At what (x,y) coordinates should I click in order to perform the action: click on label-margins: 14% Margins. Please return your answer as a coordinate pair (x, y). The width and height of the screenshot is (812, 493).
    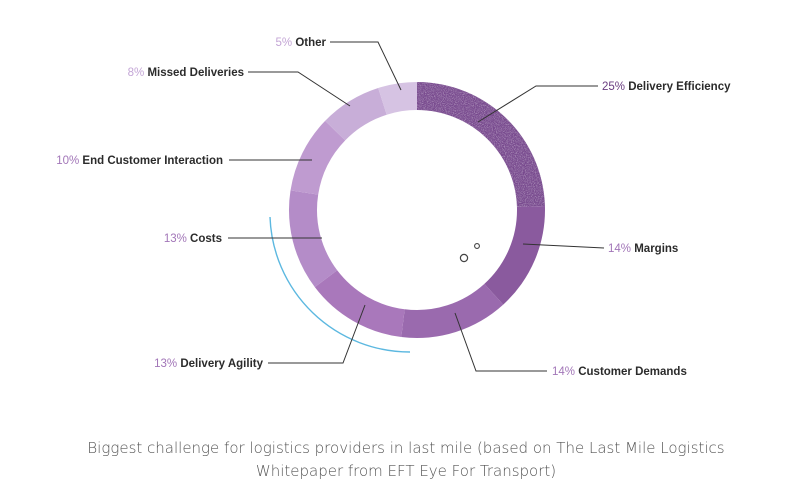
    Looking at the image, I should click on (643, 249).